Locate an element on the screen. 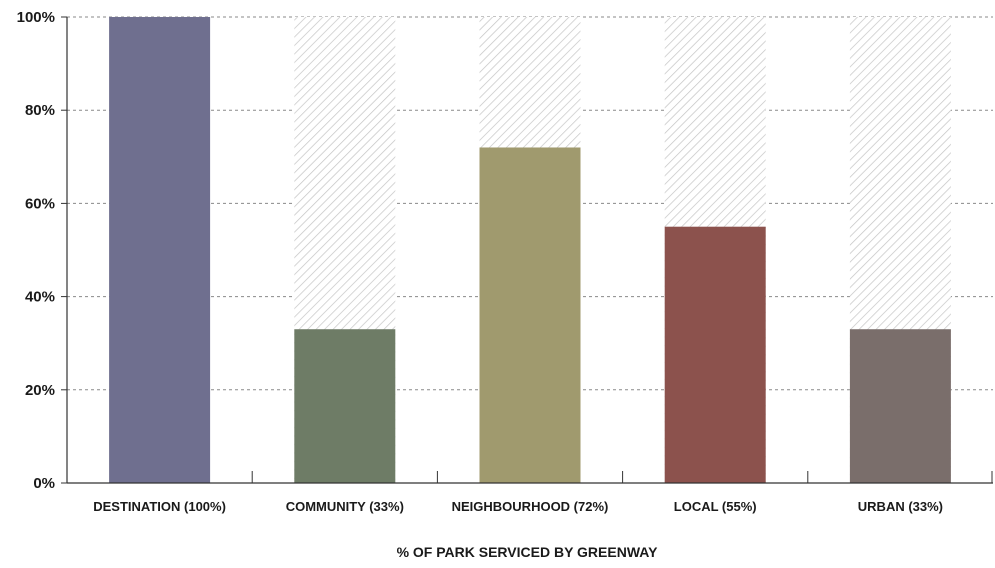 The height and width of the screenshot is (568, 995). y-tick-label: 80% is located at coordinates (40, 110).